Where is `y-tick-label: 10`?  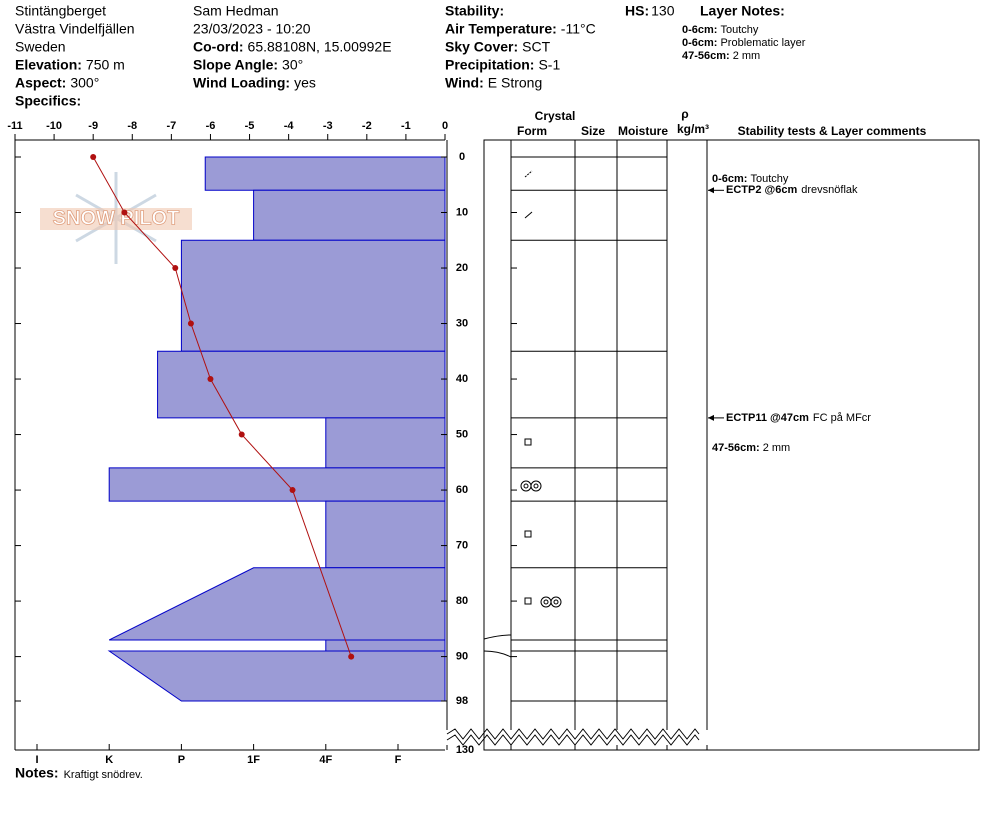 y-tick-label: 10 is located at coordinates (462, 212).